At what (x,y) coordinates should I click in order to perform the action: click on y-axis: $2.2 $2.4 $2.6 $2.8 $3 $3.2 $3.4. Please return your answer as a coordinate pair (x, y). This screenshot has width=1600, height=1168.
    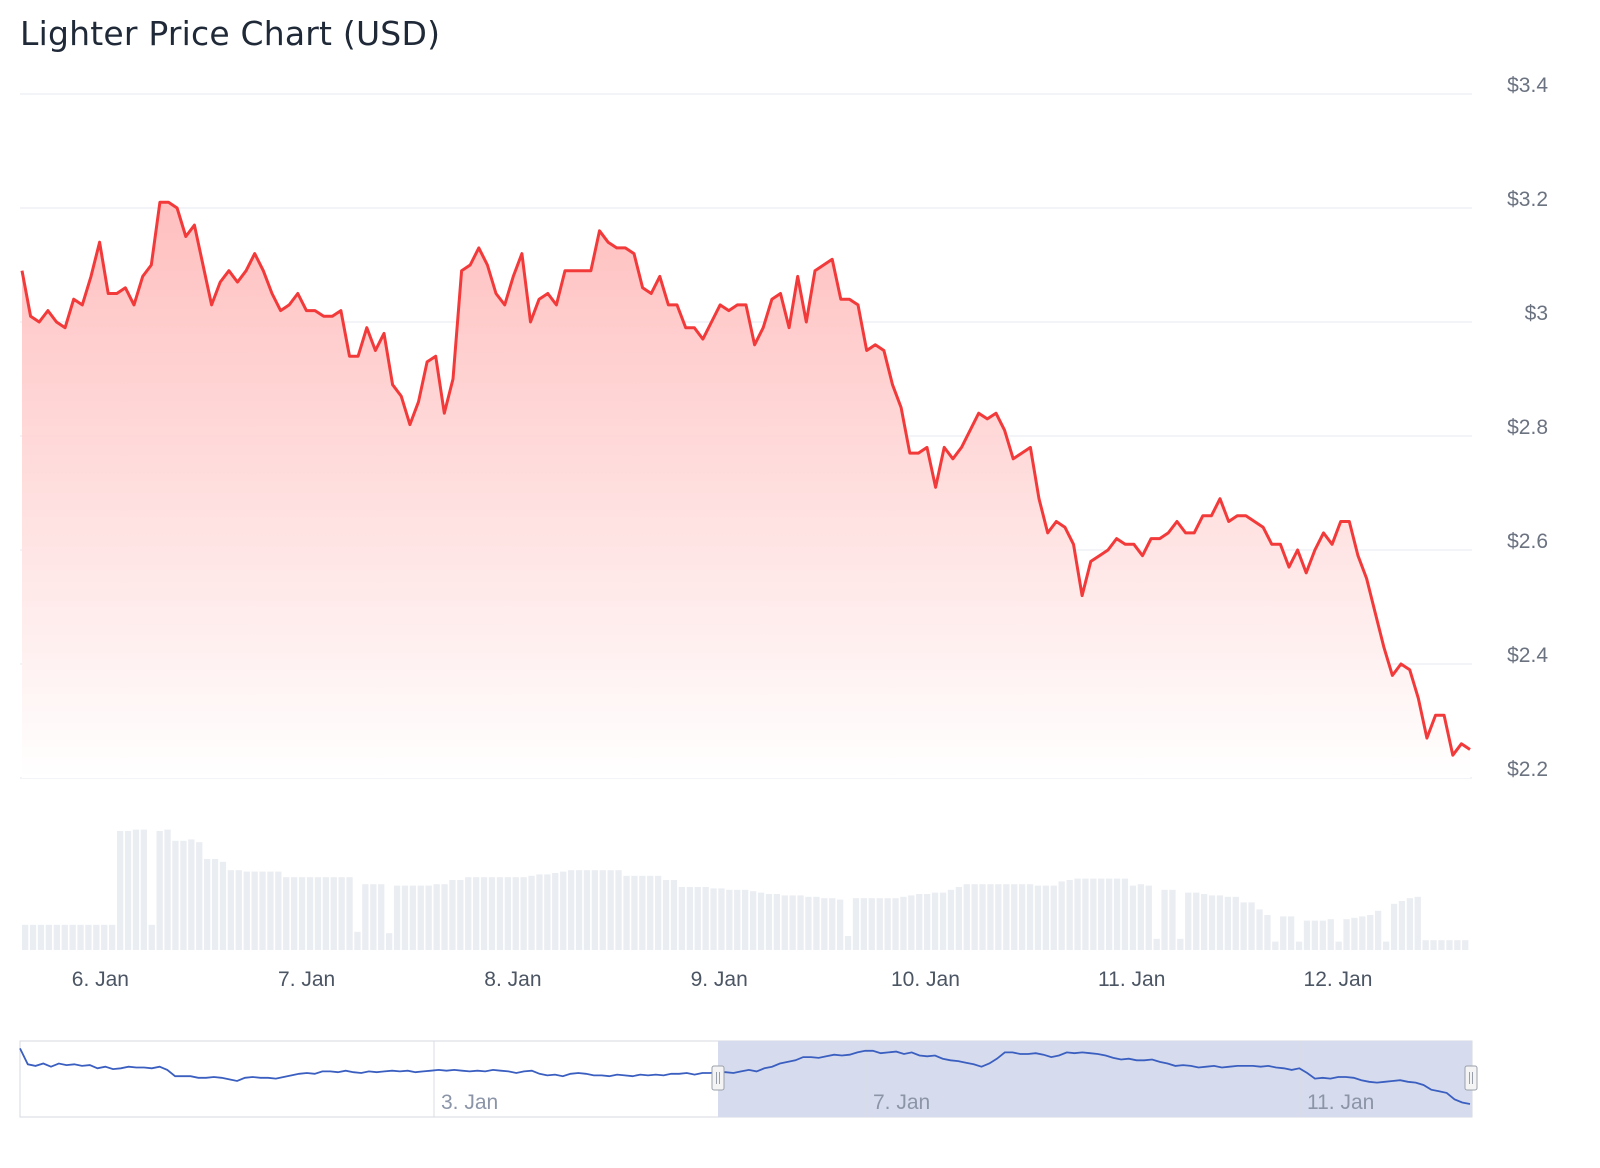
    Looking at the image, I should click on (1527, 427).